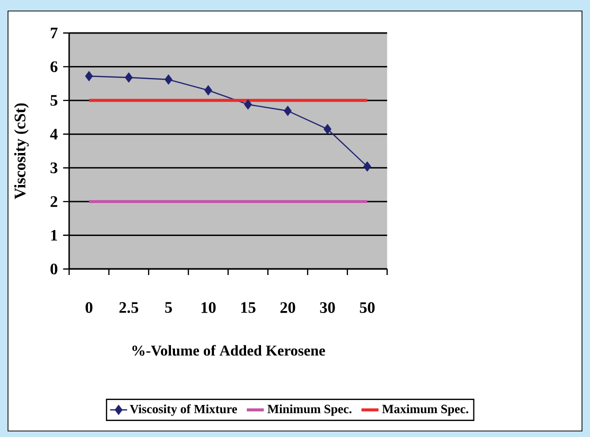  Describe the element at coordinates (21, 151) in the screenshot. I see `y-axis-title: Viscosity (cSt)` at that location.